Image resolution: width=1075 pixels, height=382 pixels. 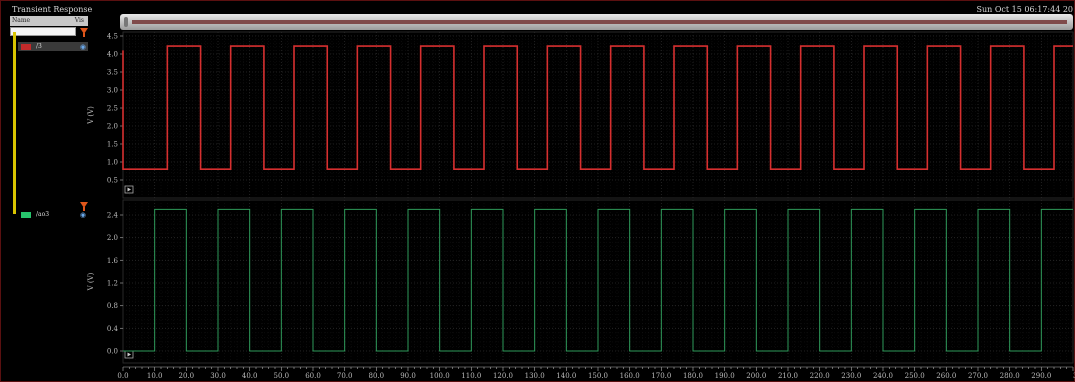 I want to click on x-tick-label: 160.0, so click(x=630, y=376).